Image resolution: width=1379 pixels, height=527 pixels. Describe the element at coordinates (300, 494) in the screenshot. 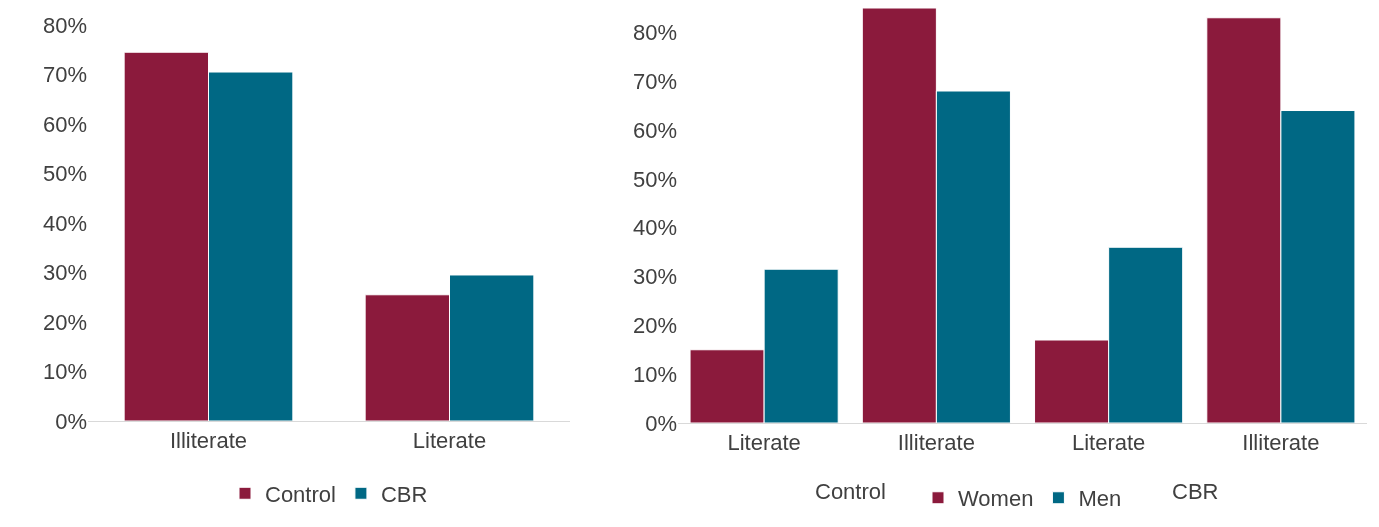

I see `legend-label: Control` at that location.